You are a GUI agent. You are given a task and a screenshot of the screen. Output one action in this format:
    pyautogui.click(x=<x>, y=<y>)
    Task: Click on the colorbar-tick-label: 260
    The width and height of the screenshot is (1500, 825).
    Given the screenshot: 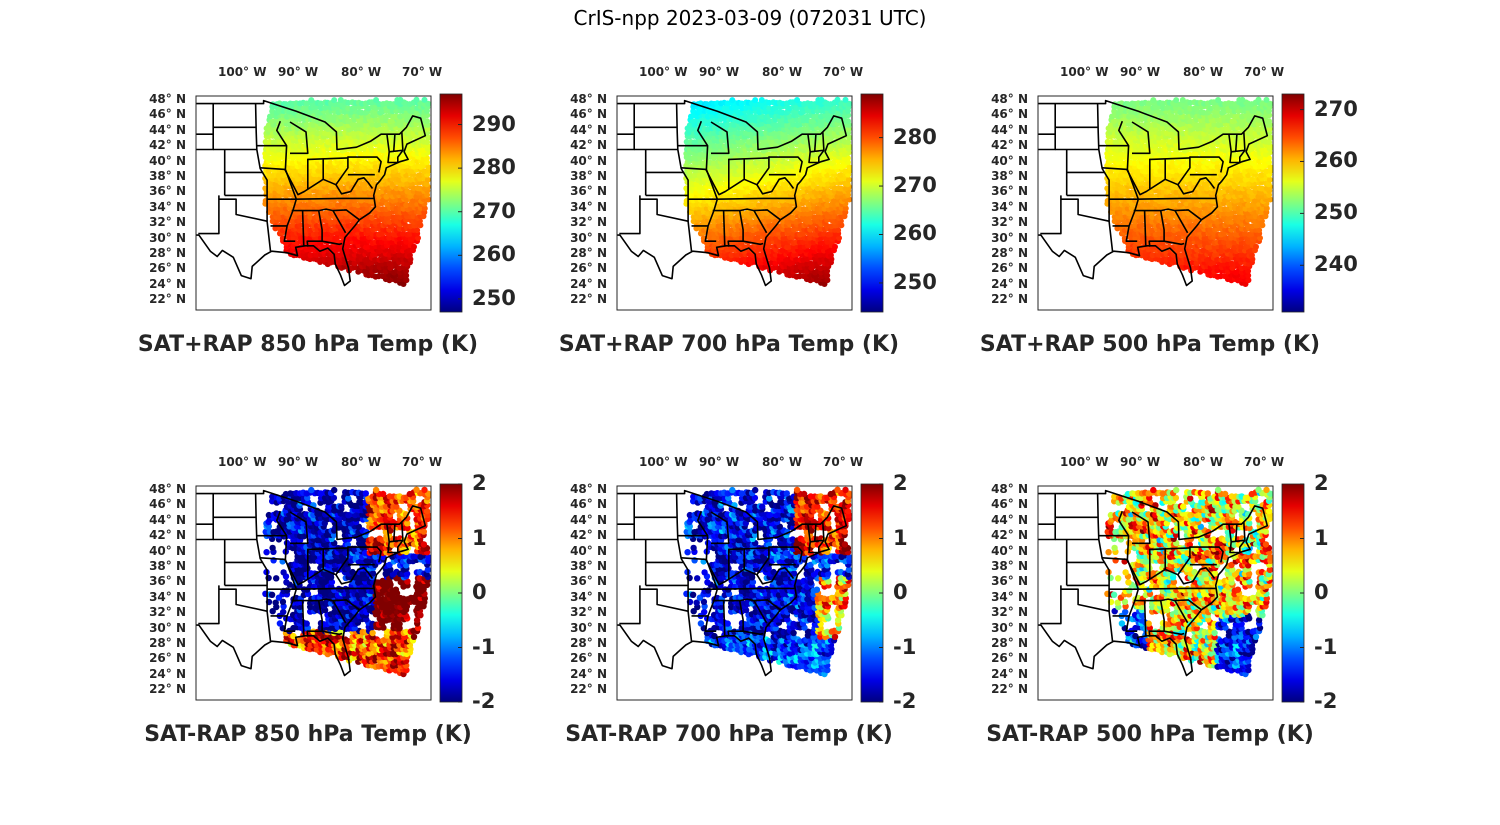 What is the action you would take?
    pyautogui.click(x=494, y=254)
    